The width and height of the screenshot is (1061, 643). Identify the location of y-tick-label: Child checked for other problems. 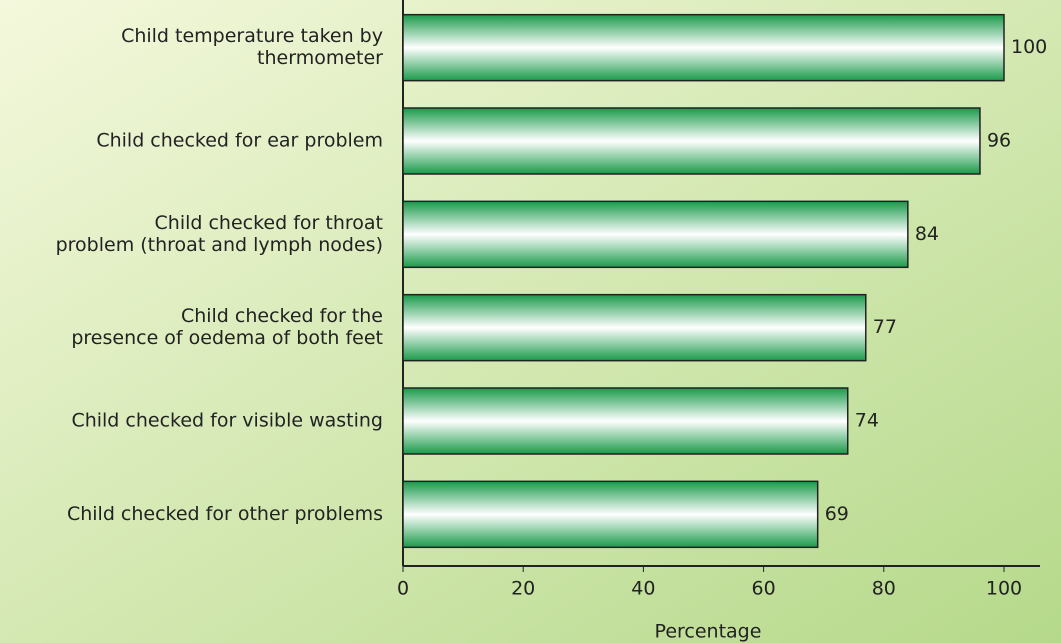
(225, 514).